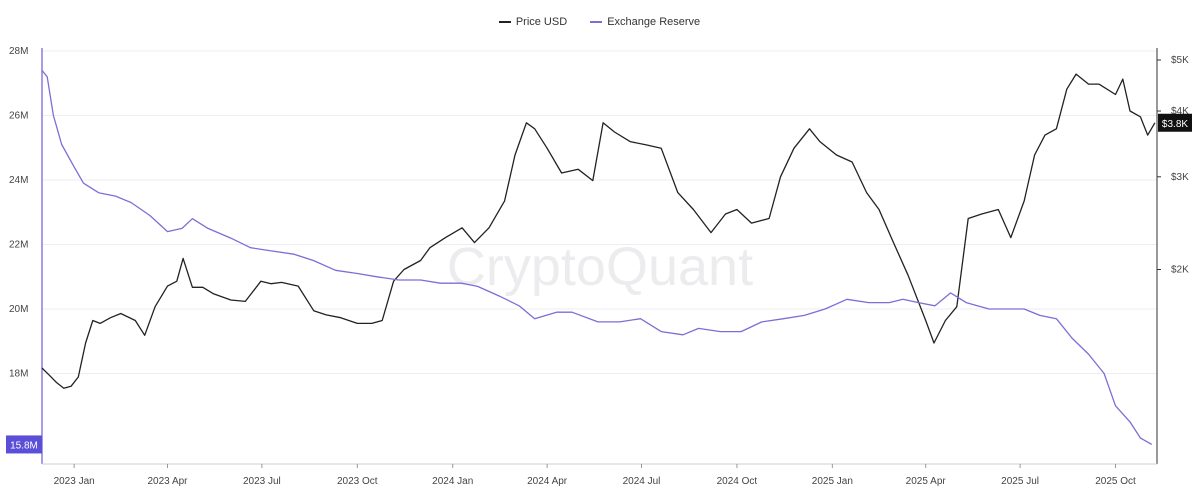 The height and width of the screenshot is (494, 1199). I want to click on y-right-tick-label: $5K, so click(1180, 60).